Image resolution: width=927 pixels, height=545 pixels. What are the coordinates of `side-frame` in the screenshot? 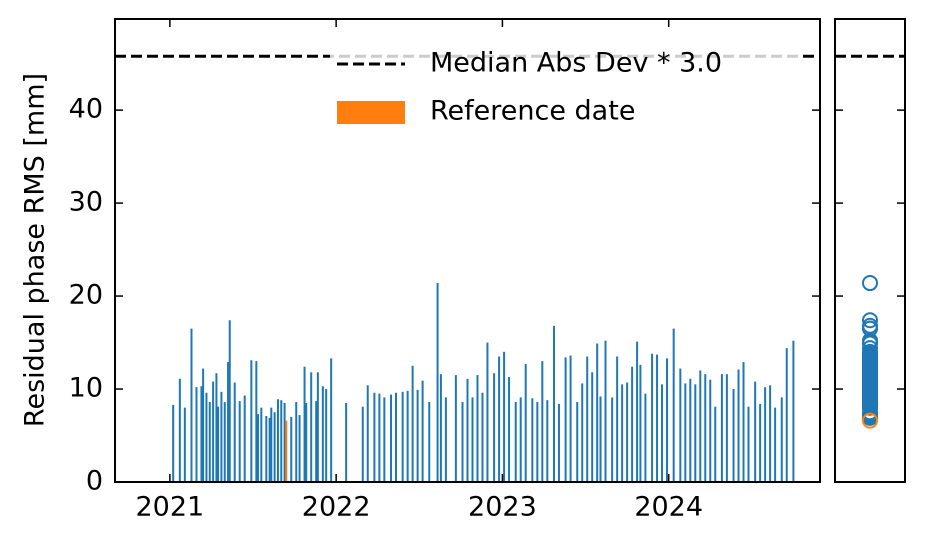 It's located at (870, 250).